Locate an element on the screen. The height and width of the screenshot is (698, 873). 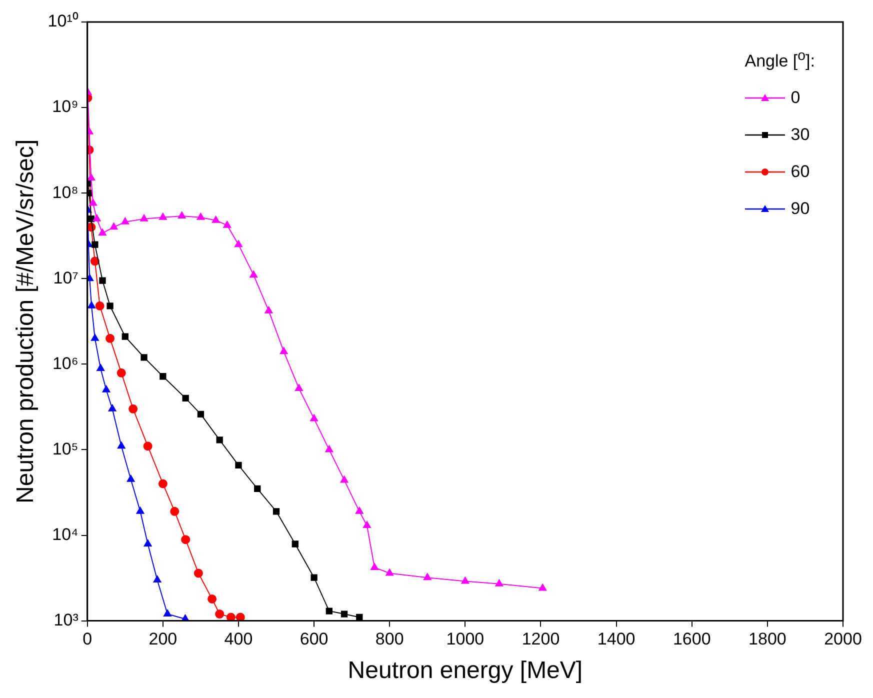
x-tick-label: 0 is located at coordinates (87, 639).